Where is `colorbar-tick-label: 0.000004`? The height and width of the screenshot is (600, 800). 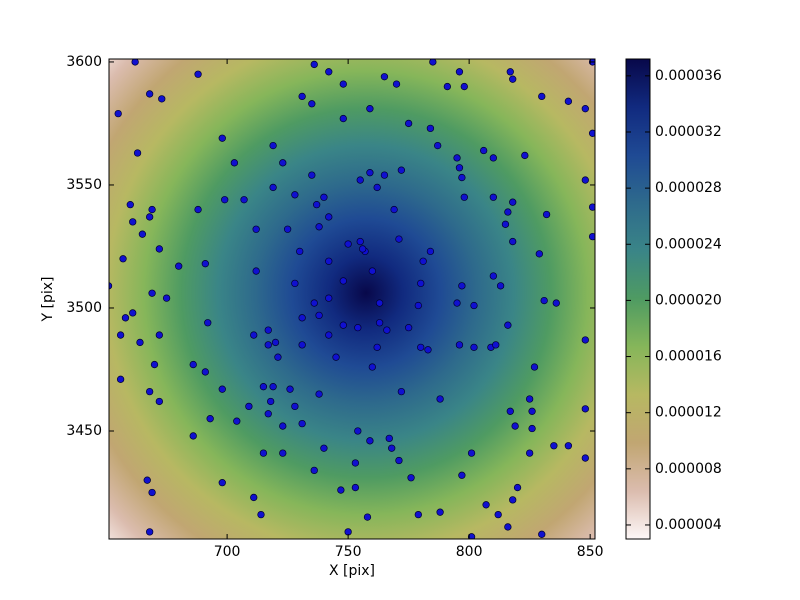
colorbar-tick-label: 0.000004 is located at coordinates (688, 525).